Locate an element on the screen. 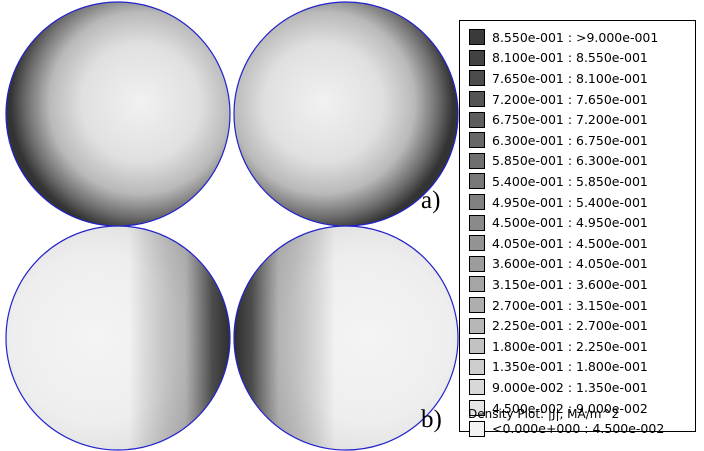 This screenshot has width=704, height=451. legend-row: 8.100e-001 : 8.550e-001 is located at coordinates (558, 58).